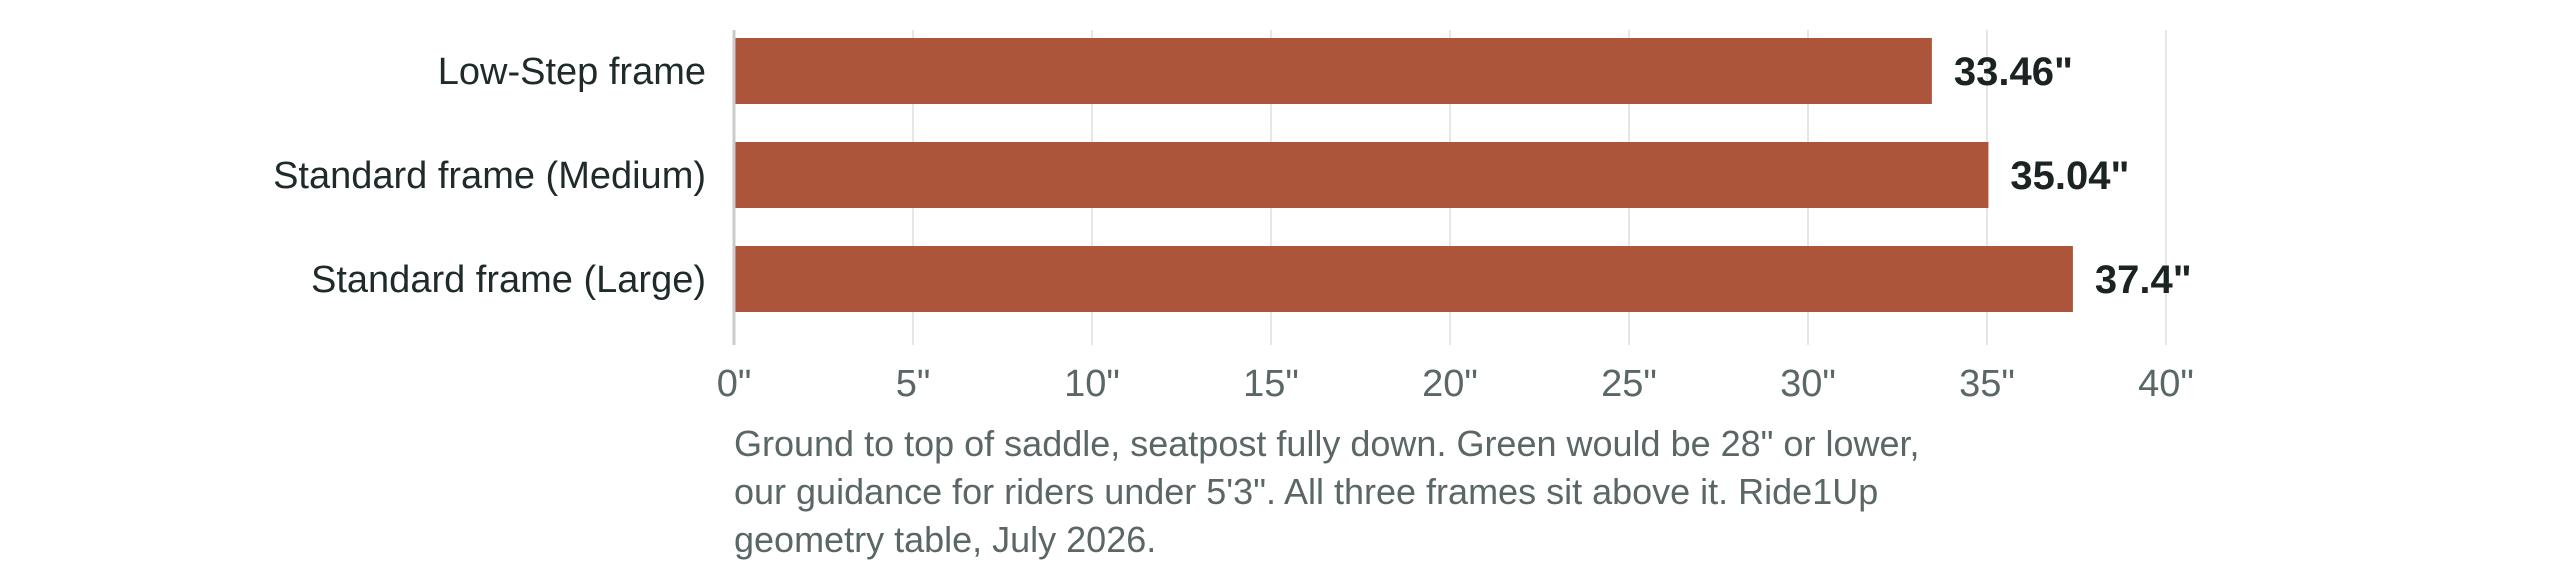  Describe the element at coordinates (2166, 384) in the screenshot. I see `x-tick-label: 40"` at that location.